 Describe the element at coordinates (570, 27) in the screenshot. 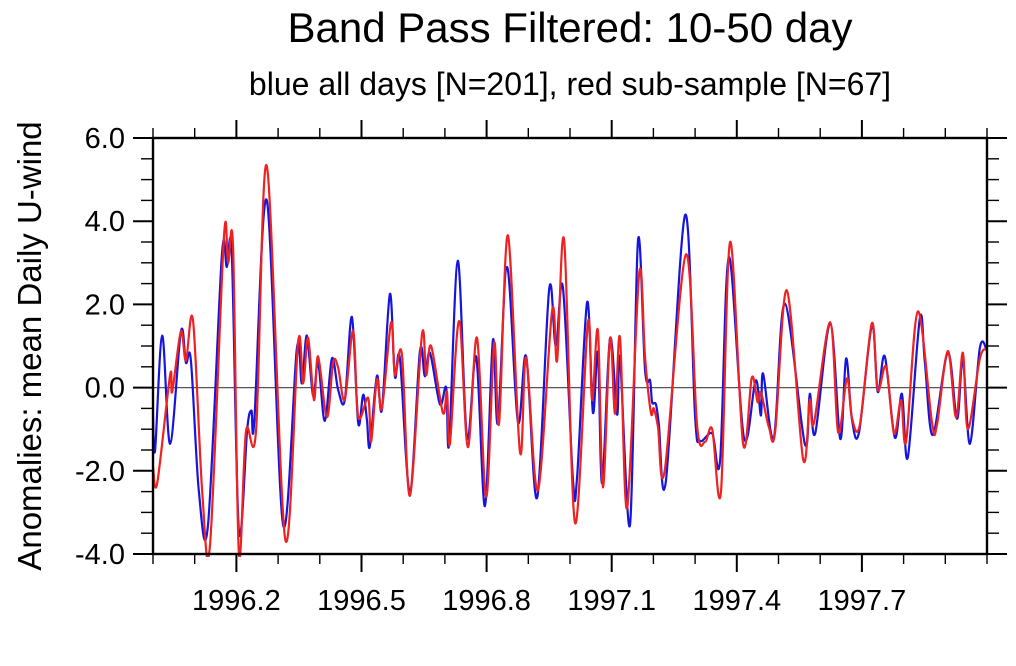

I see `chart-title: Band Pass Filtered: 10-50 day` at that location.